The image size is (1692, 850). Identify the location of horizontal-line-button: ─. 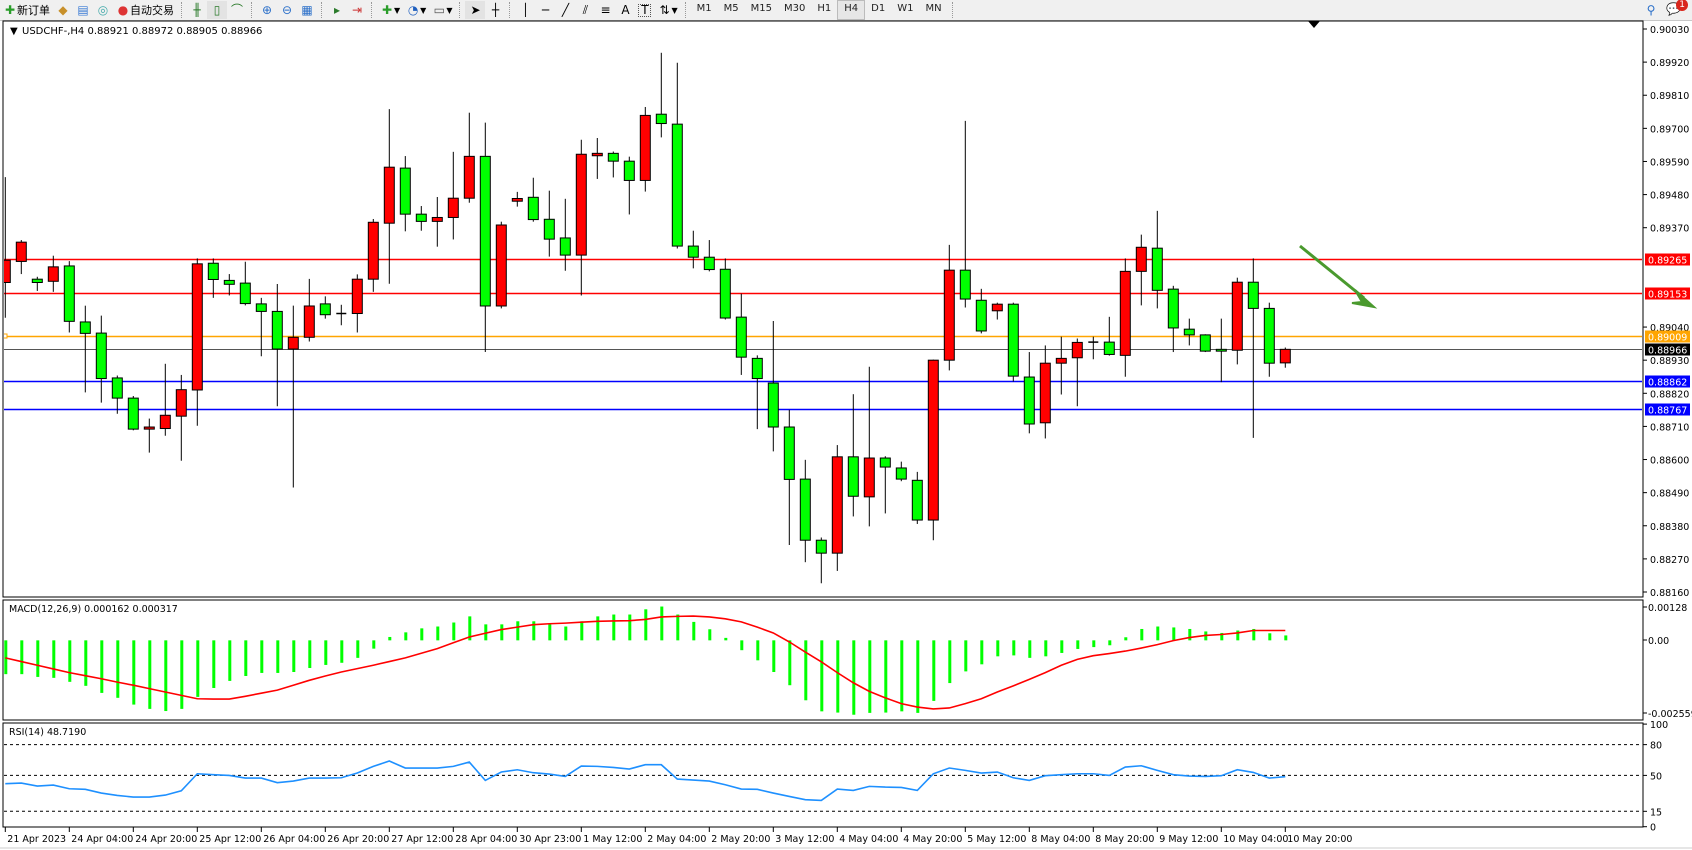
(545, 10).